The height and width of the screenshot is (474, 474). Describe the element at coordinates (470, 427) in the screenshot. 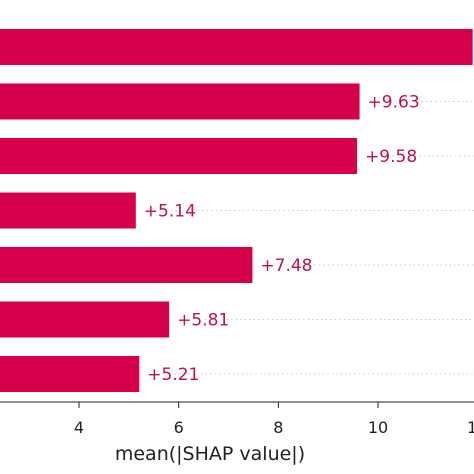

I see `x-tick-label-partial: 1` at that location.